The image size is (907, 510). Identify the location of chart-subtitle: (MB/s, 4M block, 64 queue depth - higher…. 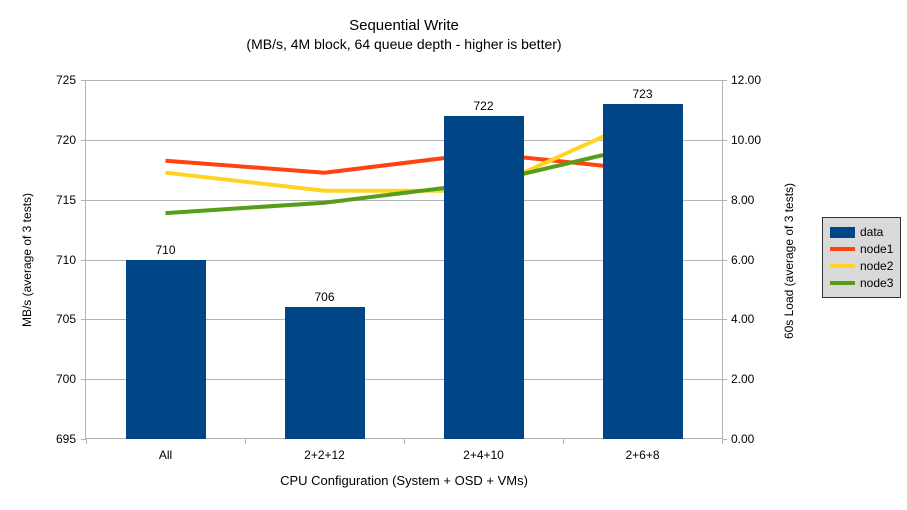
(404, 44).